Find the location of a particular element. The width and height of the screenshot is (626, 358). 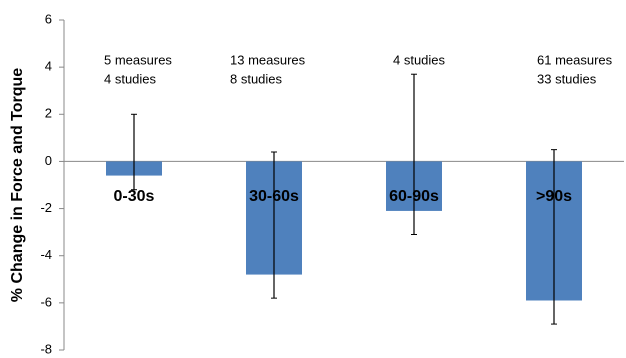

y-tick-label: 4 is located at coordinates (48, 66).